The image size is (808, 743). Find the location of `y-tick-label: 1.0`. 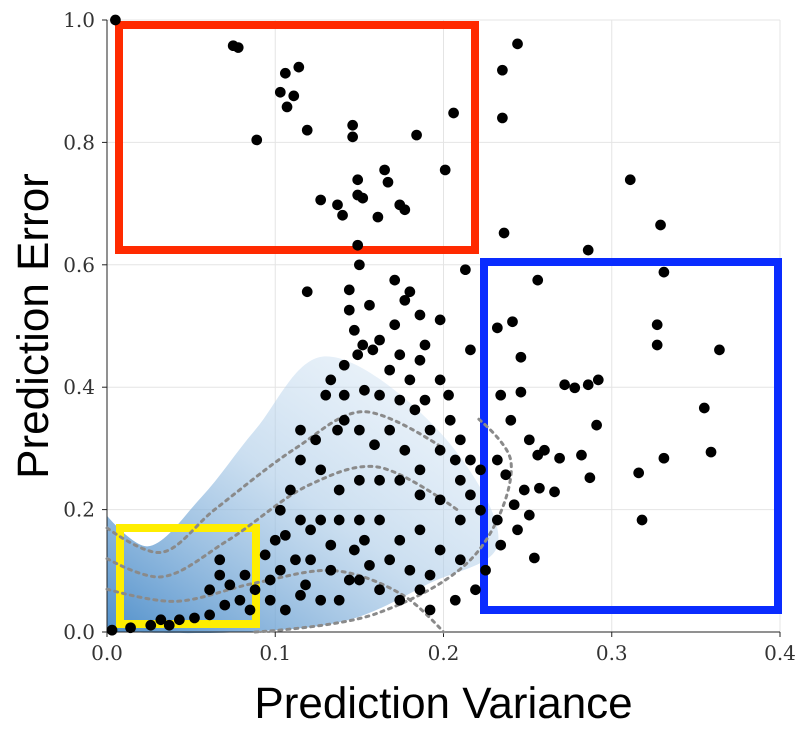

y-tick-label: 1.0 is located at coordinates (79, 20).